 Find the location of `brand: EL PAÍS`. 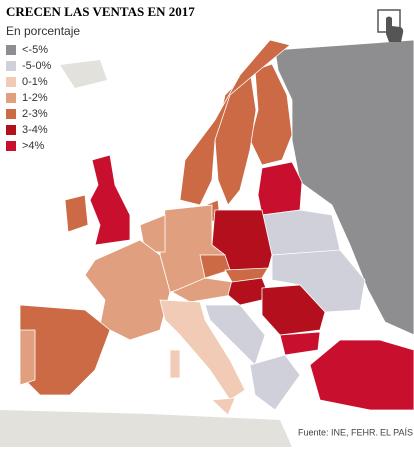

brand: EL PAÍS is located at coordinates (396, 432).